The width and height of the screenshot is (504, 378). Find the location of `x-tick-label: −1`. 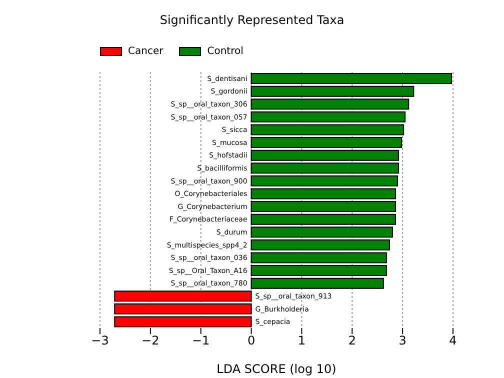

x-tick-label: −1 is located at coordinates (201, 341).